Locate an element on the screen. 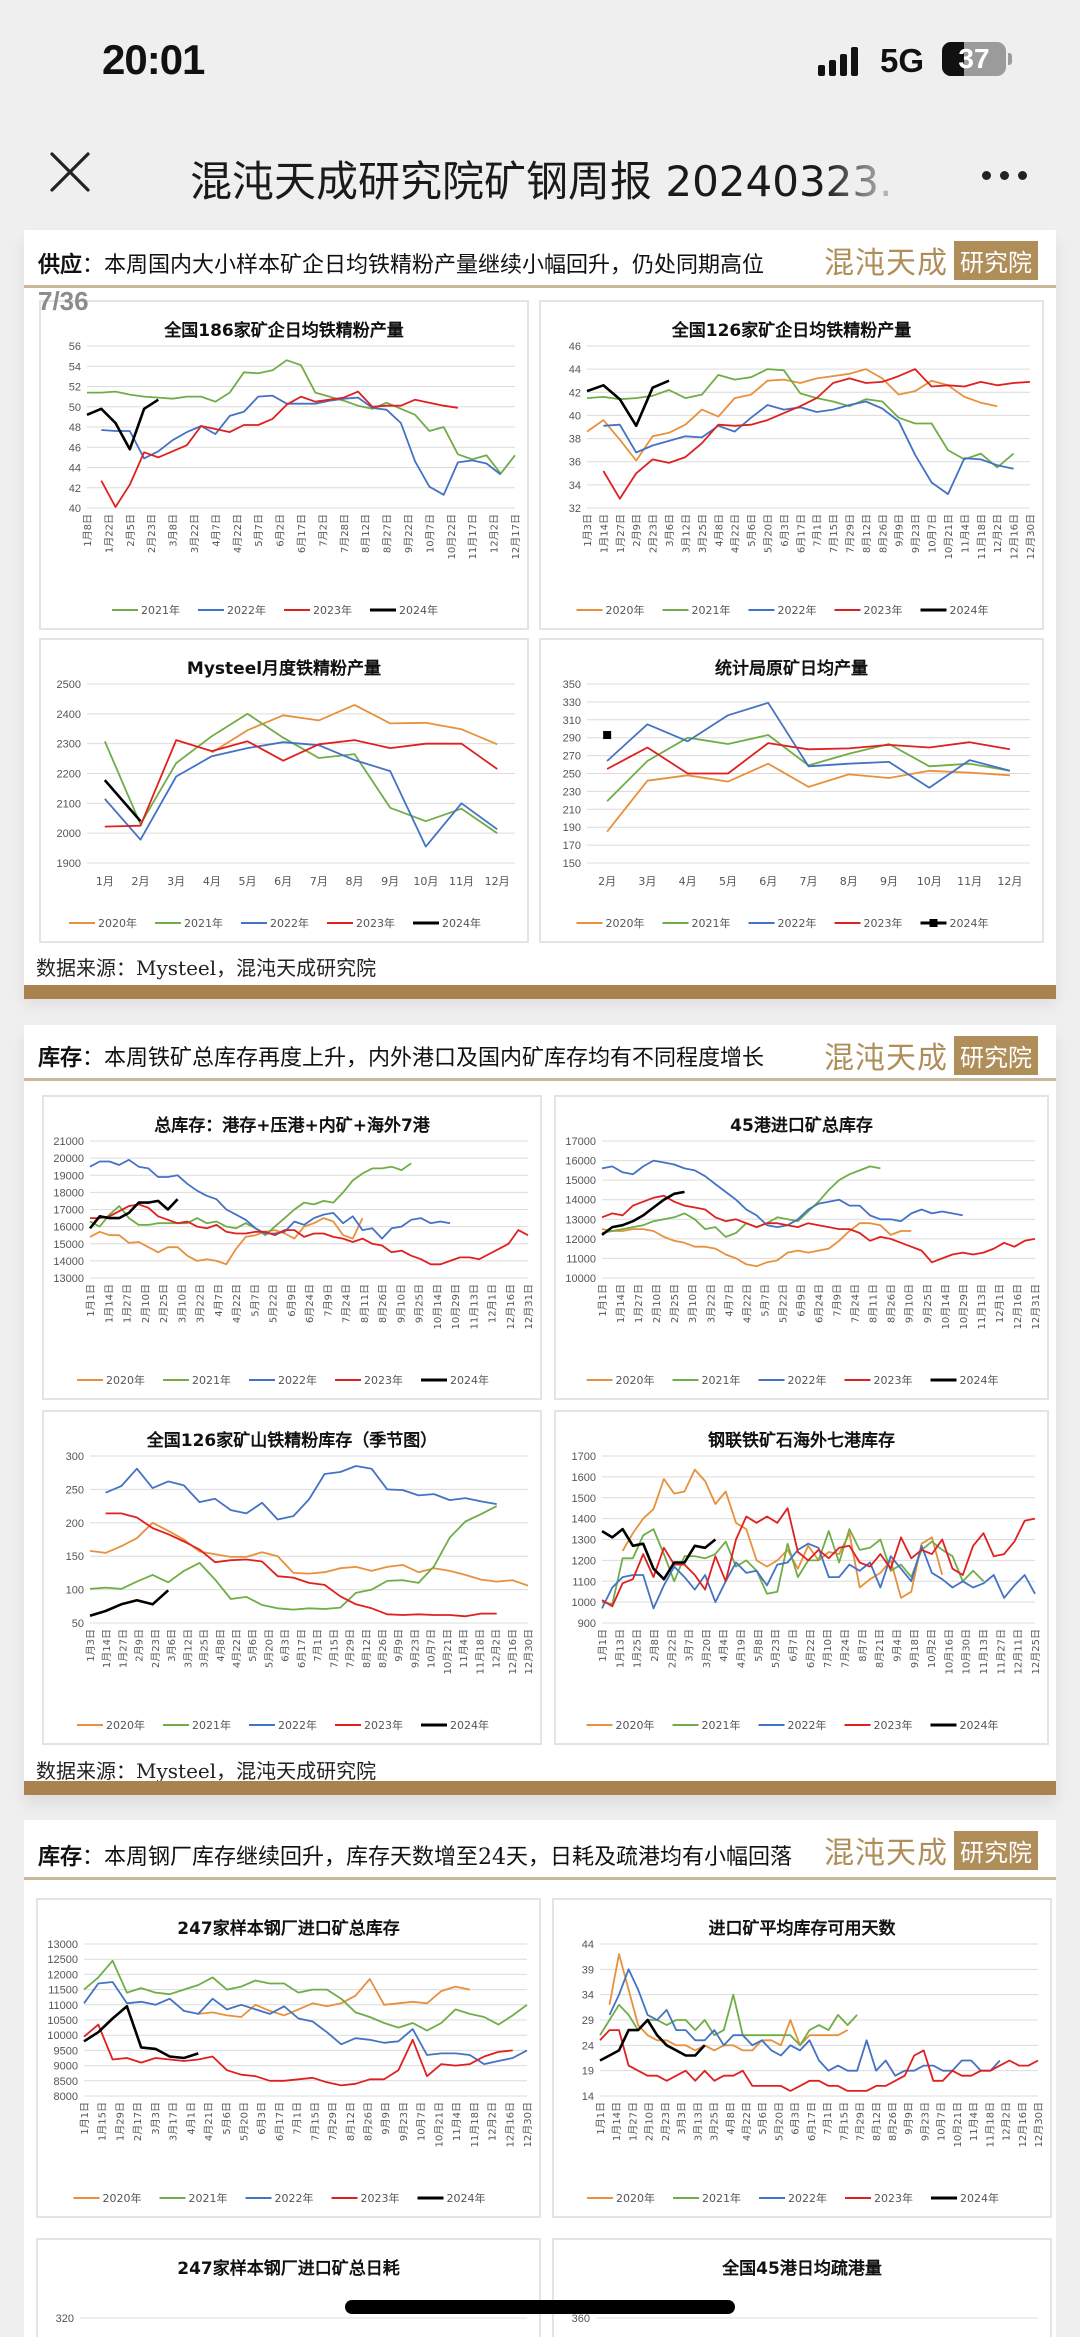  legend-item: 2022年 is located at coordinates (792, 1380).